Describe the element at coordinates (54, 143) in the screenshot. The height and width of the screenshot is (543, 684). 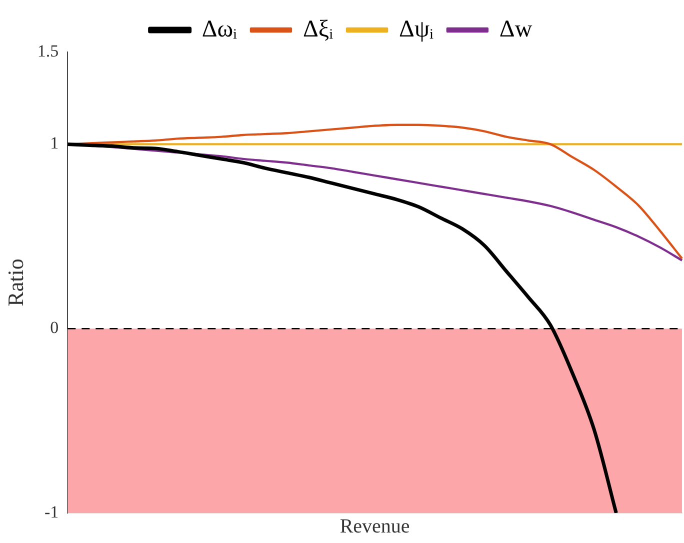
I see `y-tick-label: 1` at that location.